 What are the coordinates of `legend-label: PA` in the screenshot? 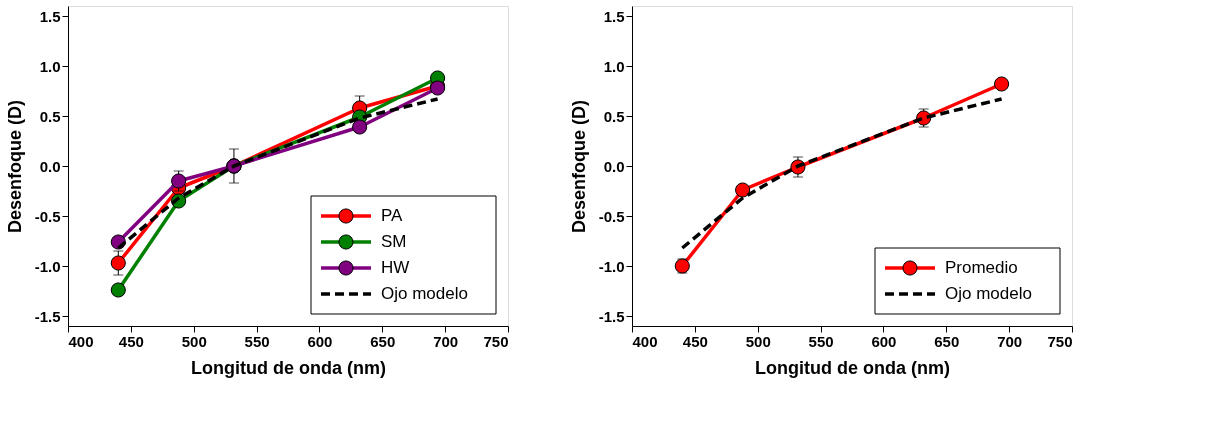 It's located at (392, 215).